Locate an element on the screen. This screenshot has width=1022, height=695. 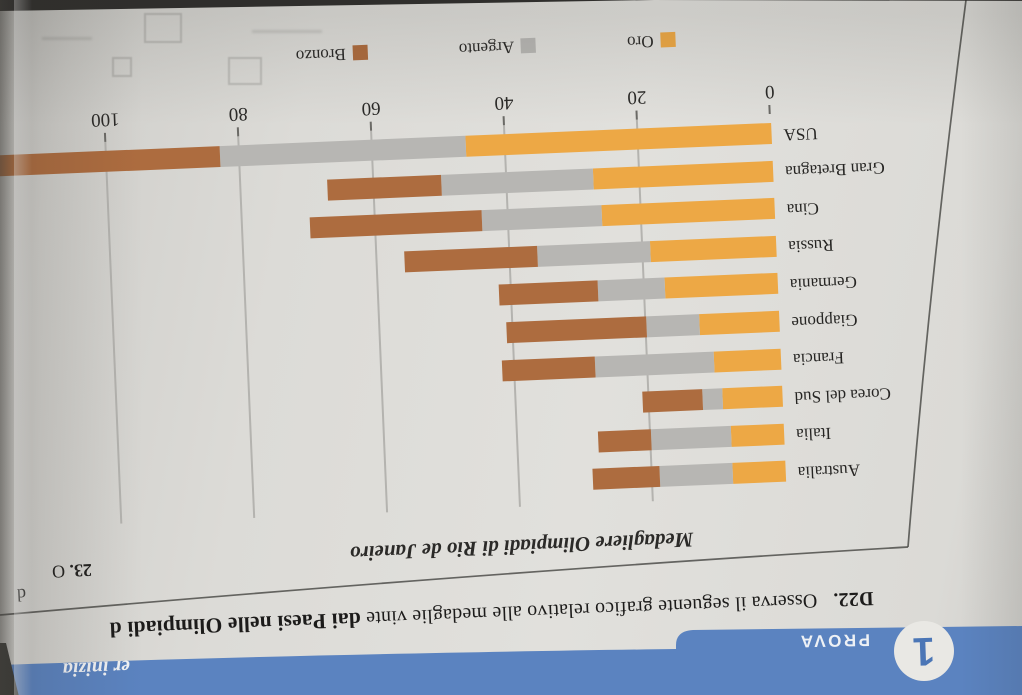
header-band-shape is located at coordinates (511, 660).